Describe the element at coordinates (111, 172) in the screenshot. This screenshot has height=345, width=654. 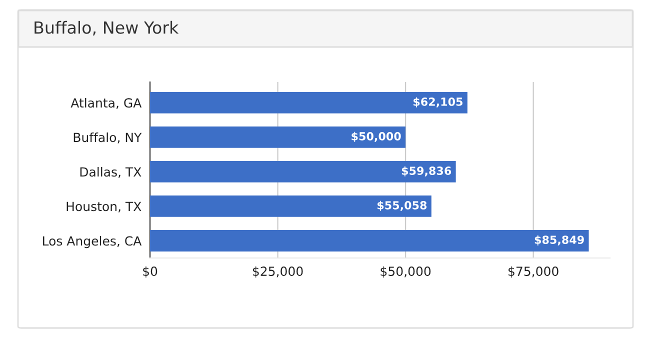
I see `y-tick-label: Dallas, TX` at that location.